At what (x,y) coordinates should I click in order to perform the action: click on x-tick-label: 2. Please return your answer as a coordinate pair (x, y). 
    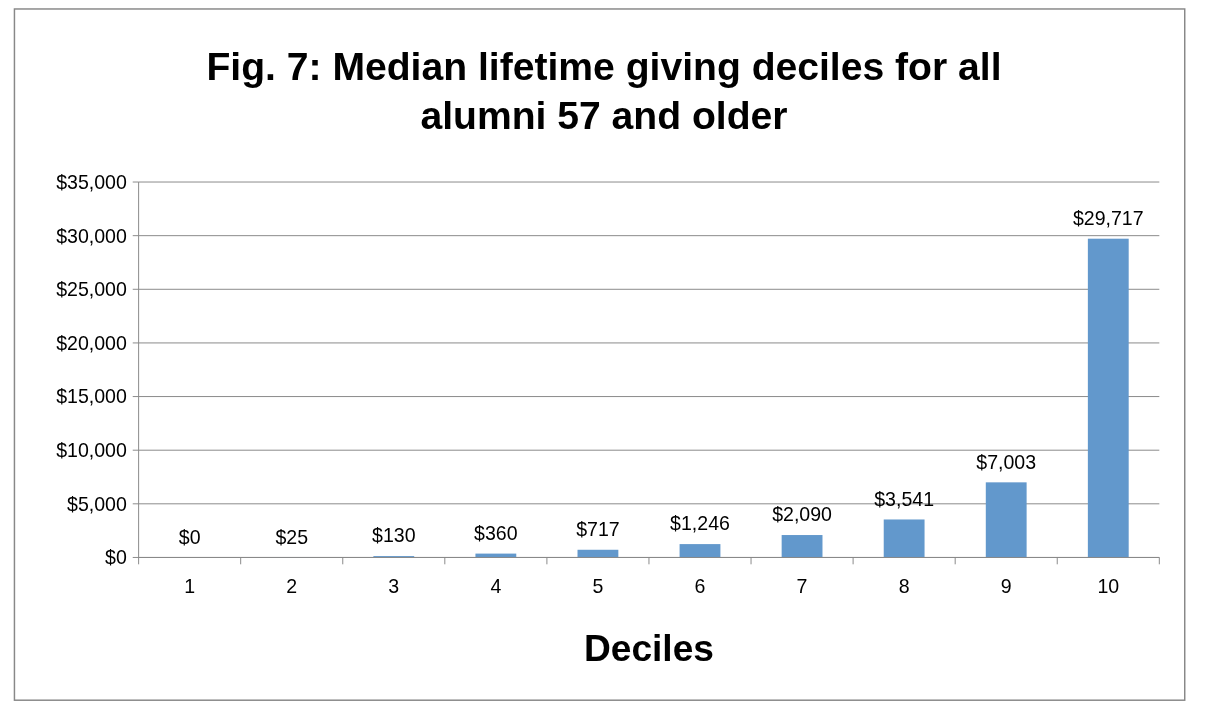
    Looking at the image, I should click on (292, 585).